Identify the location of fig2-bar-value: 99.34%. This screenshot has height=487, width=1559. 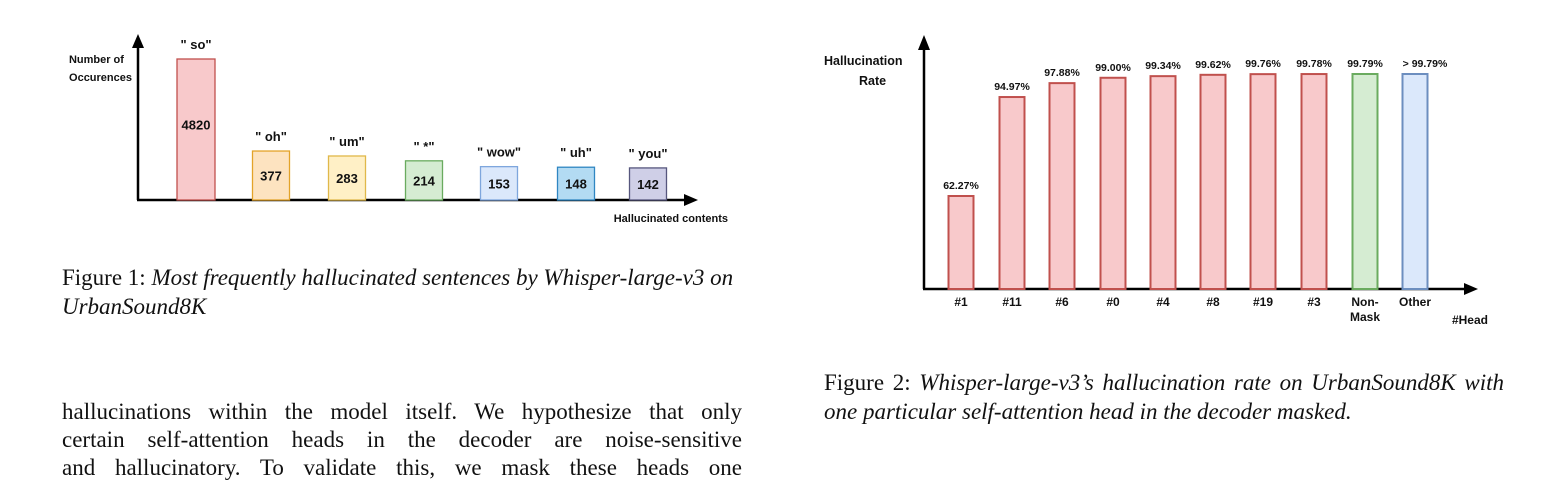
(1163, 66).